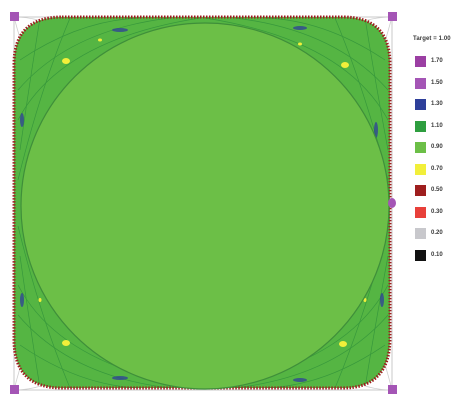 This screenshot has width=470, height=399. I want to click on handle-bottom-left, so click(14, 389).